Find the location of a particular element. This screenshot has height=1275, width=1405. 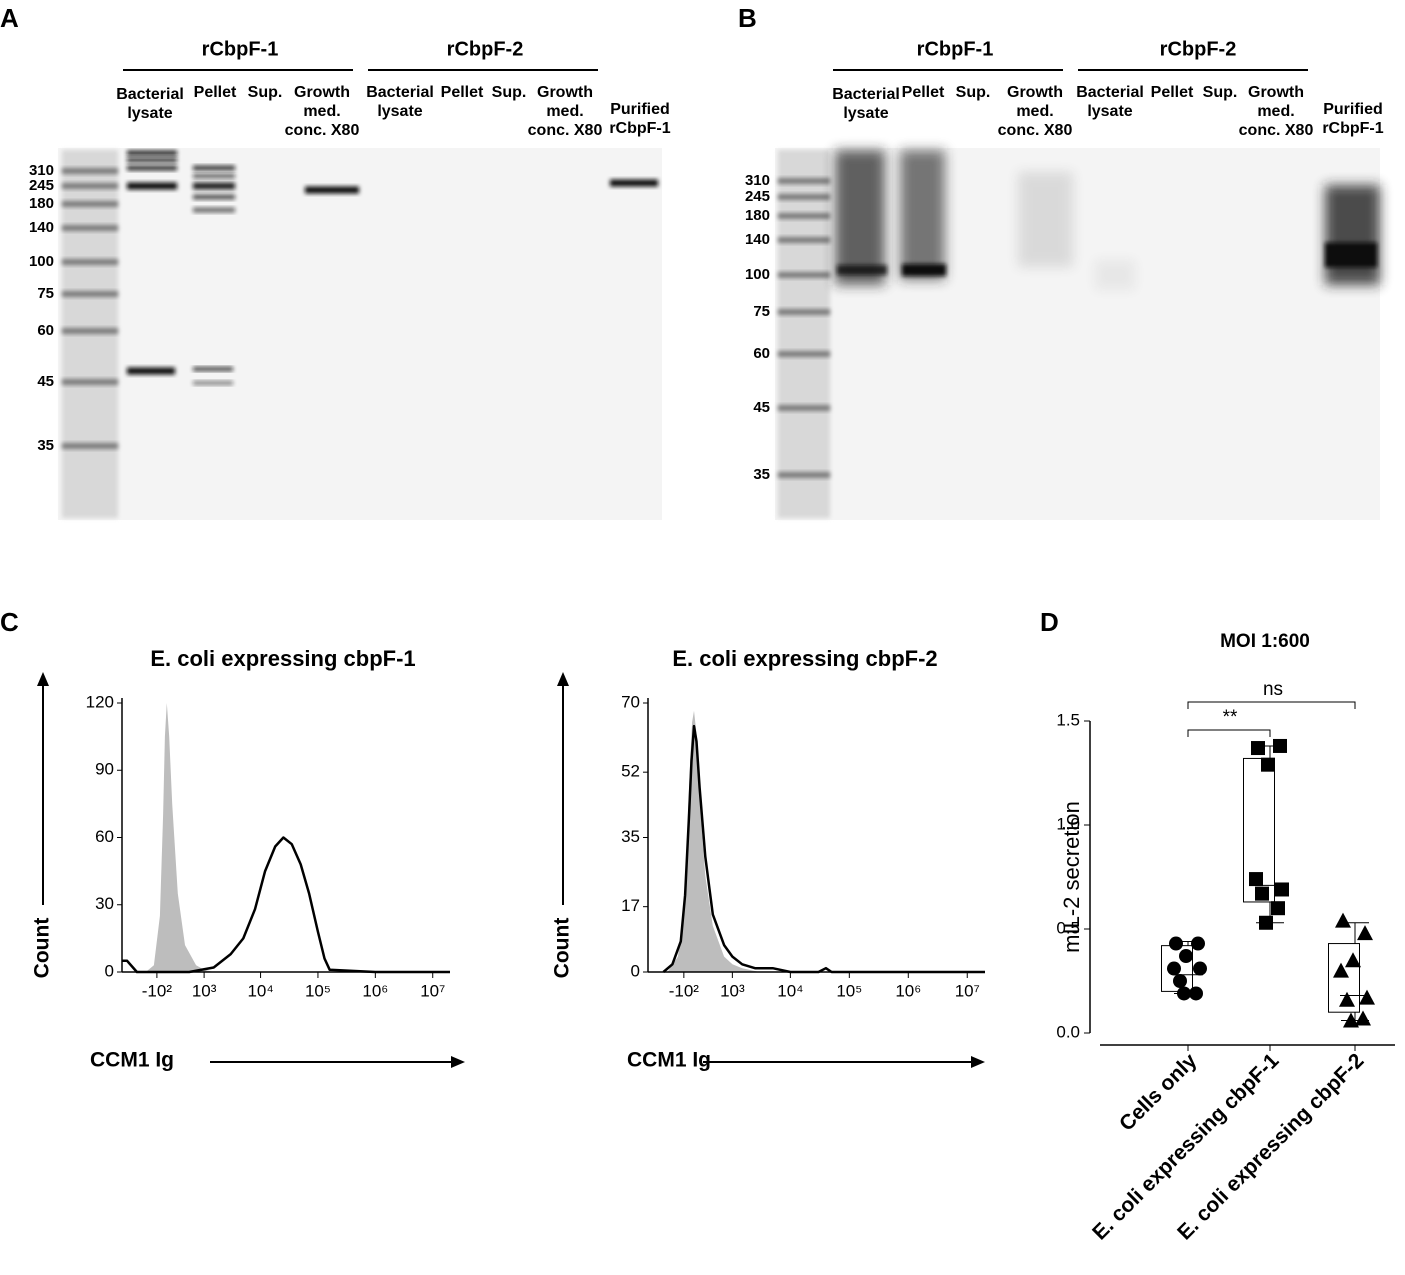

chart-title: E. coli expressing cbpF-1 is located at coordinates (282, 658).